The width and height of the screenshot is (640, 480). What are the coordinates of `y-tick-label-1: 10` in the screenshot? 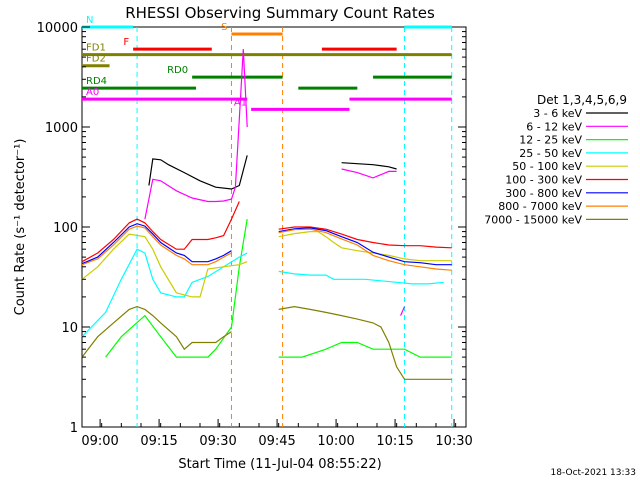 It's located at (69, 328).